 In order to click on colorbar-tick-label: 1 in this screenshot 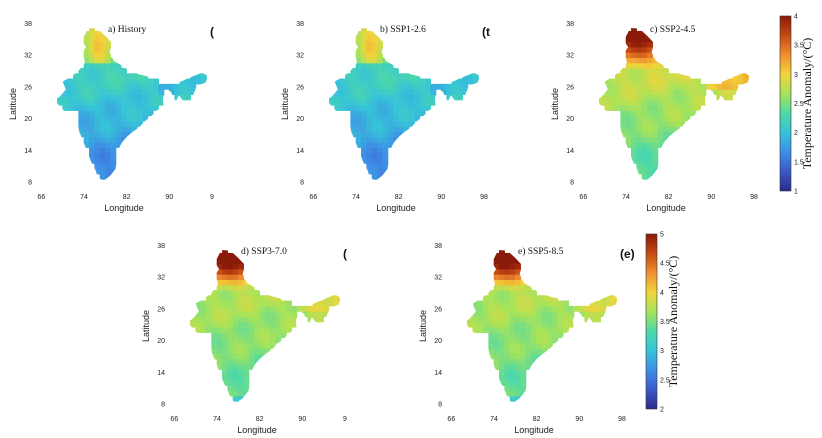, I will do `click(796, 192)`.